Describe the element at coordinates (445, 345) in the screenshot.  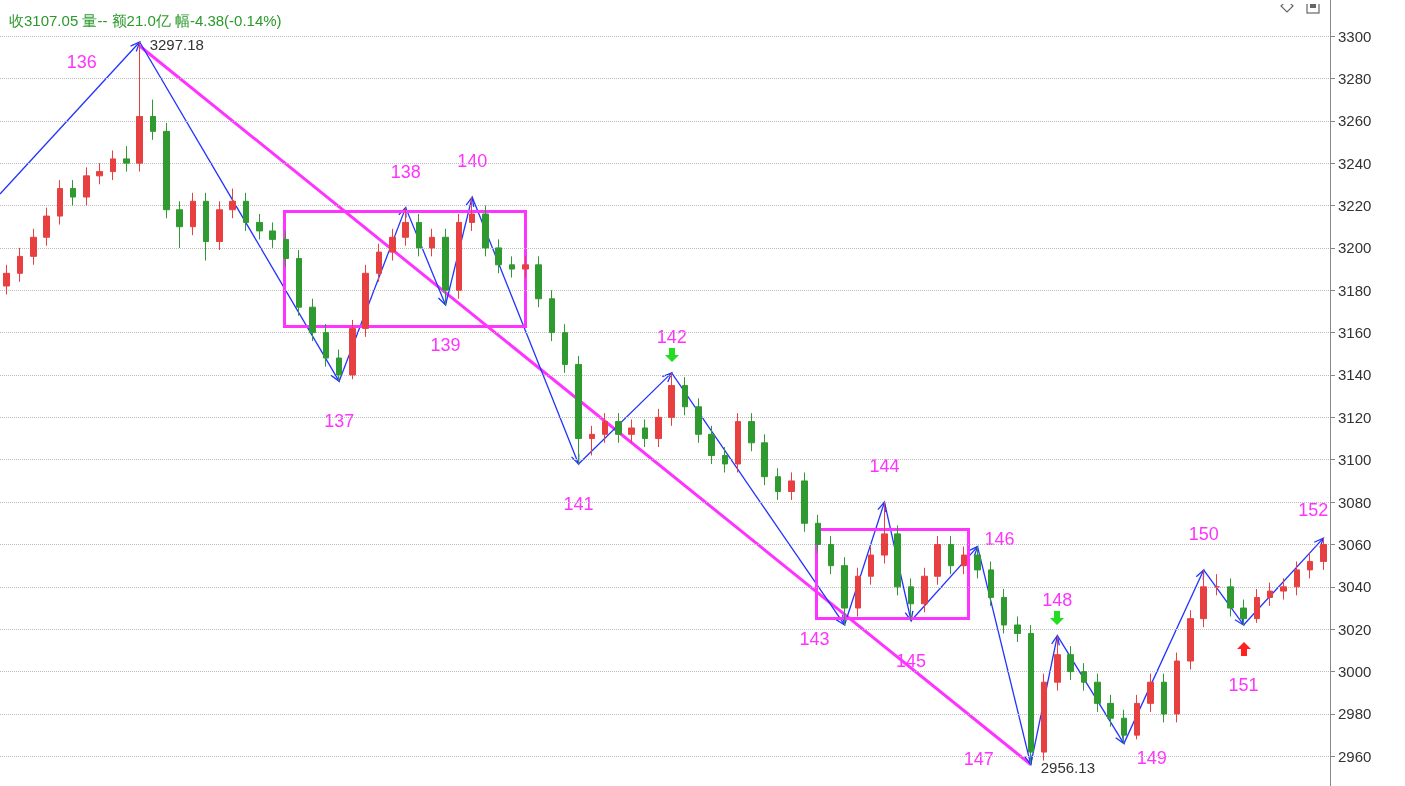
I see `annotation: 139` at that location.